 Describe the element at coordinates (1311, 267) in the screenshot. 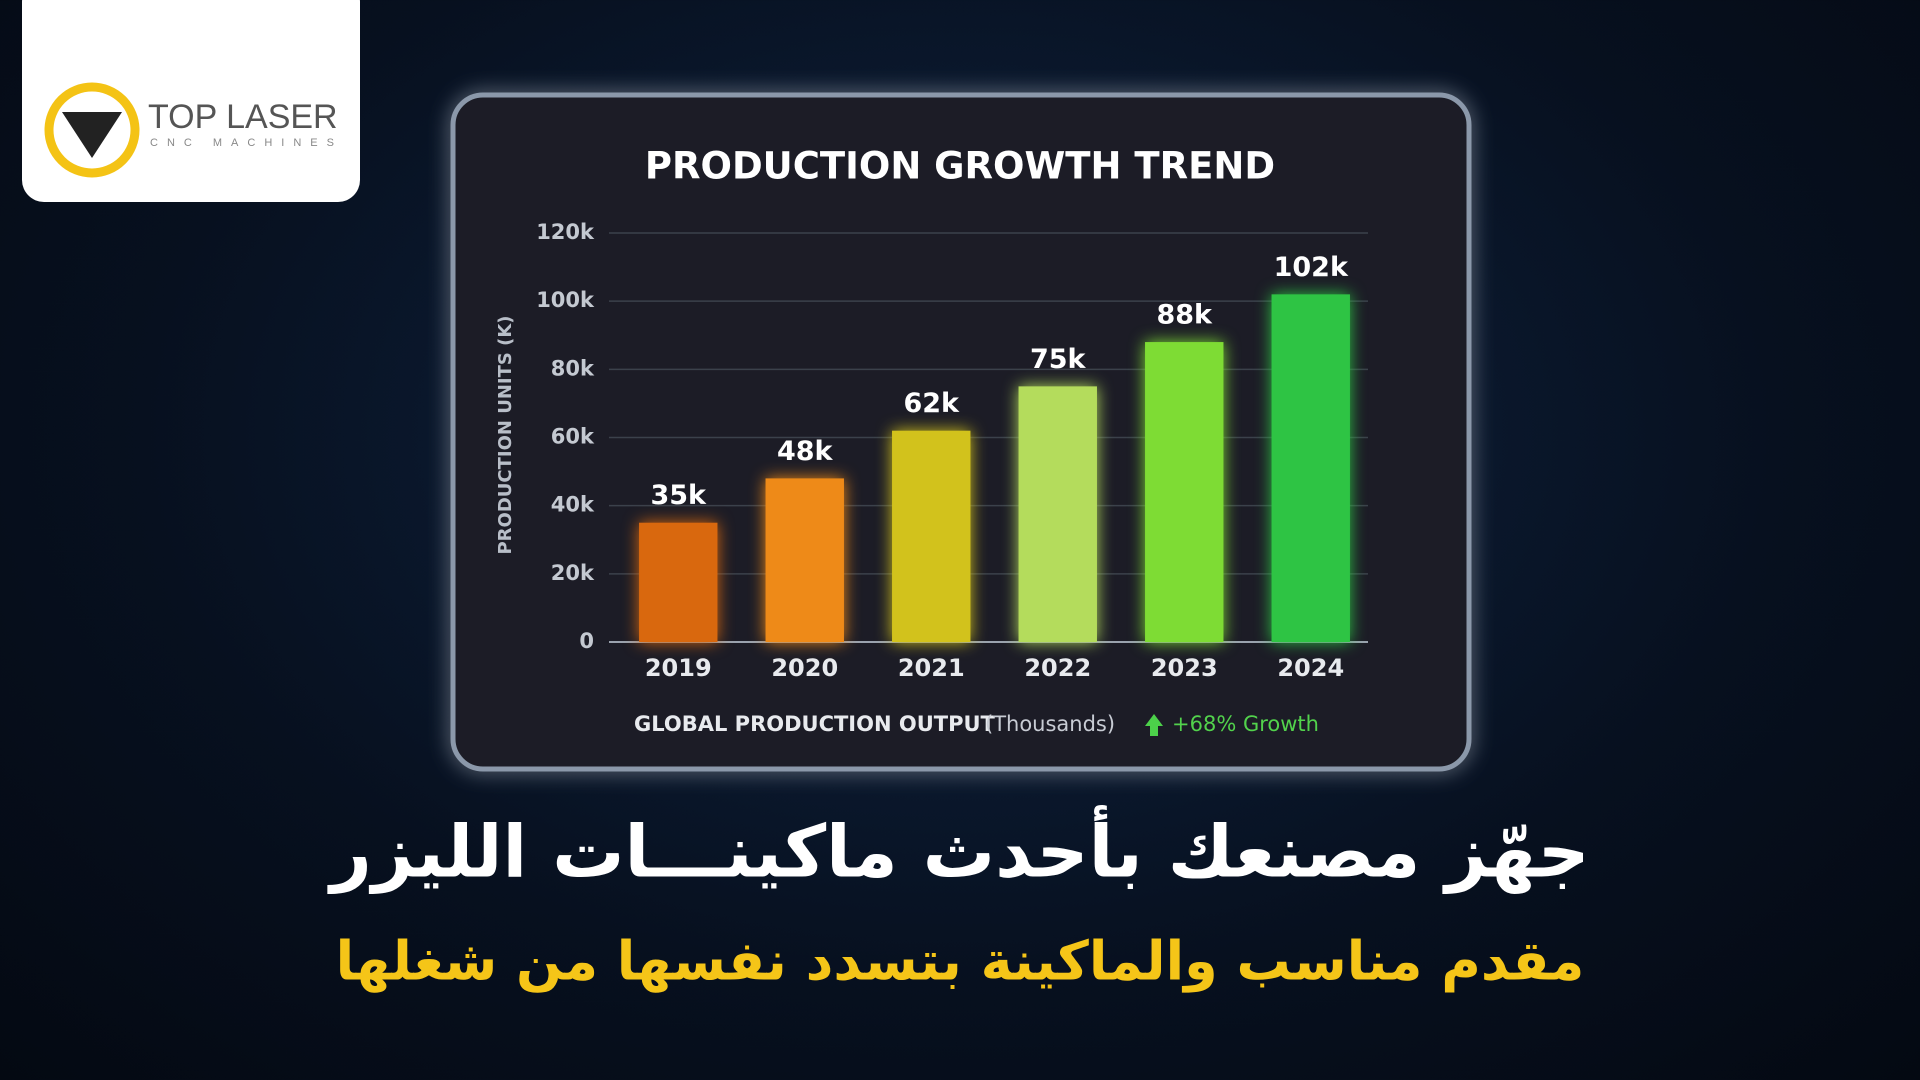

I see `value-label: 102k` at that location.